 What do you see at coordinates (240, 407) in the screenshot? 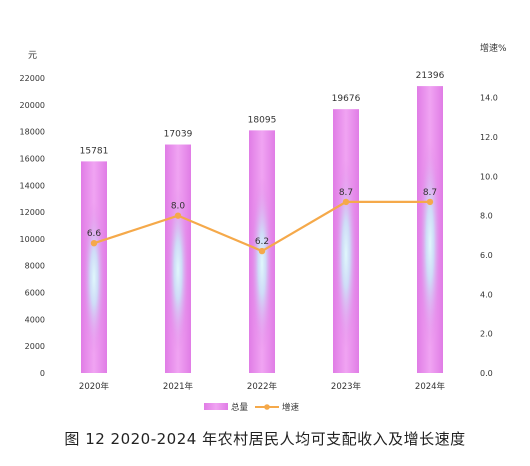
I see `legend-bar-label: 总量` at bounding box center [240, 407].